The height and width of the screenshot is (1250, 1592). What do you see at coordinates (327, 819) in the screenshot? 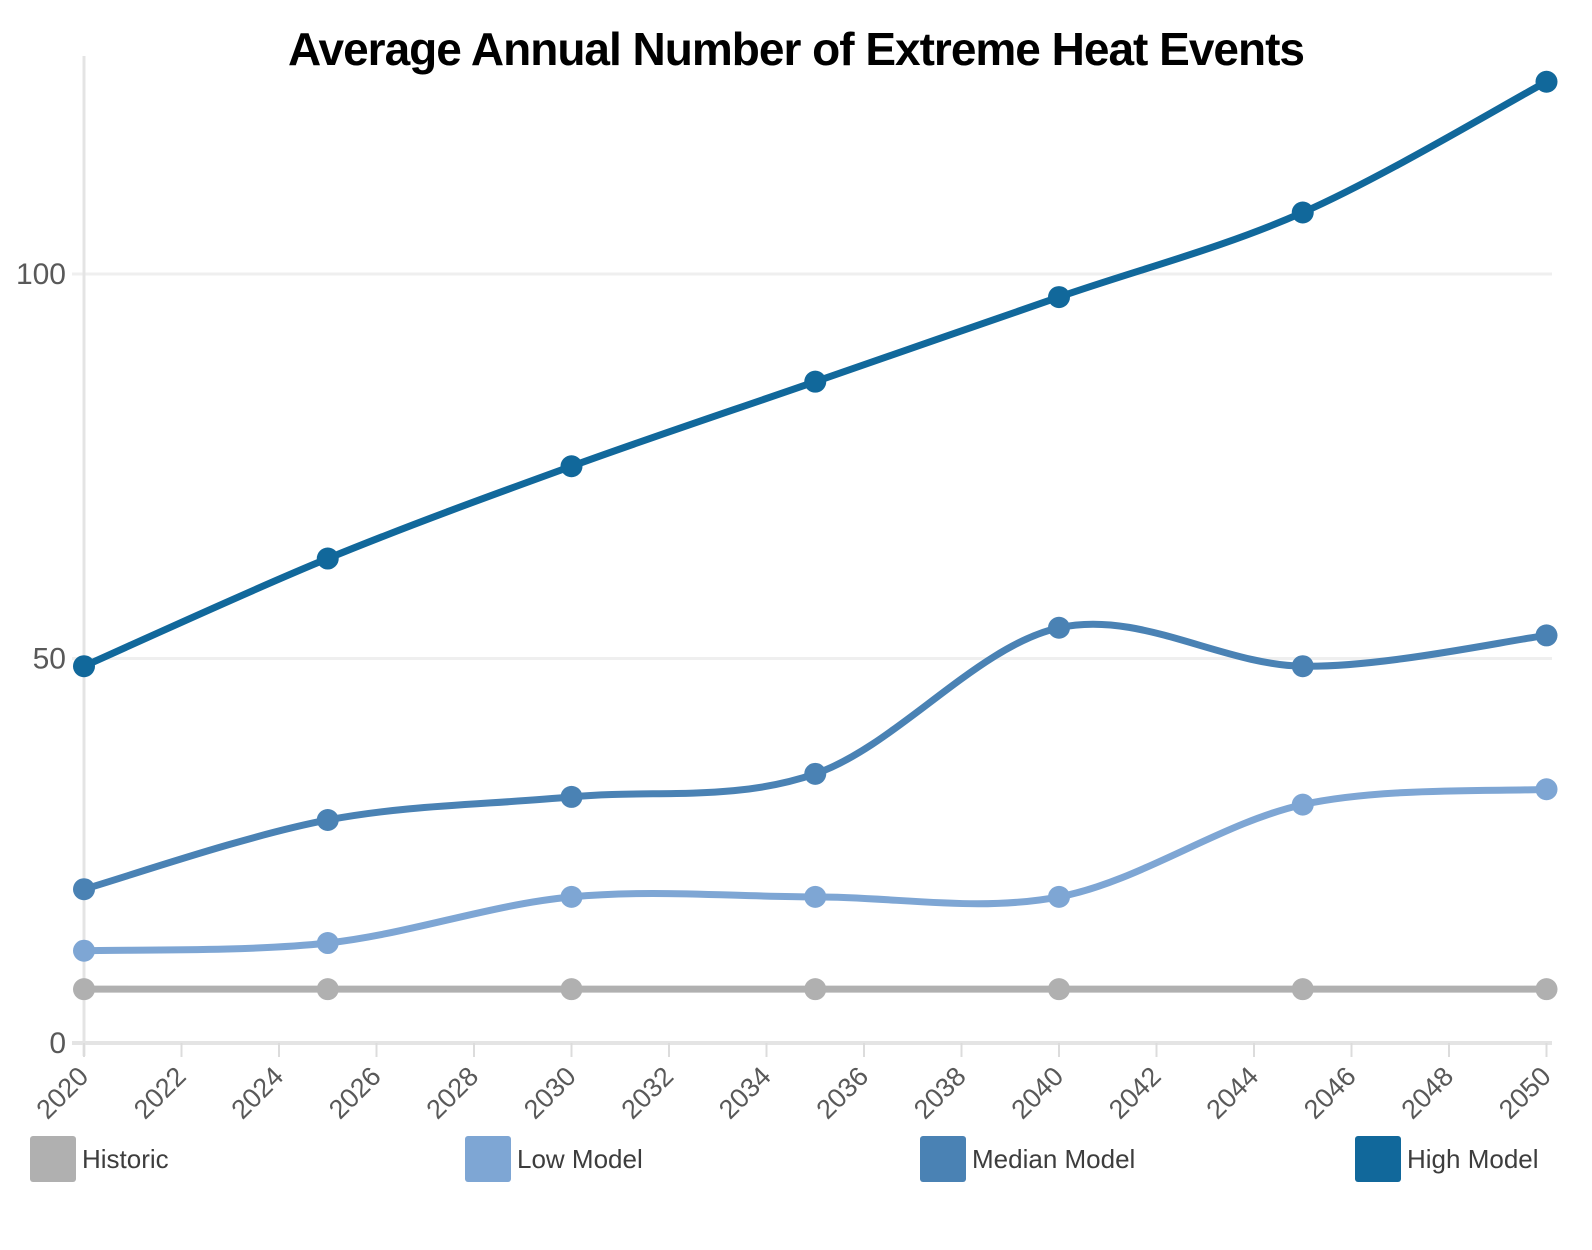
I see `data-point-median-model-2025` at bounding box center [327, 819].